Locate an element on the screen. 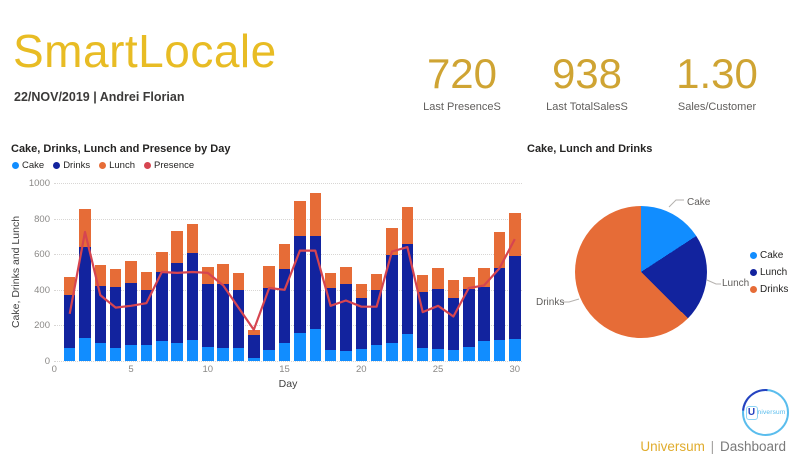 This screenshot has width=801, height=475. pie-legend-item-cake: Cake is located at coordinates (769, 255).